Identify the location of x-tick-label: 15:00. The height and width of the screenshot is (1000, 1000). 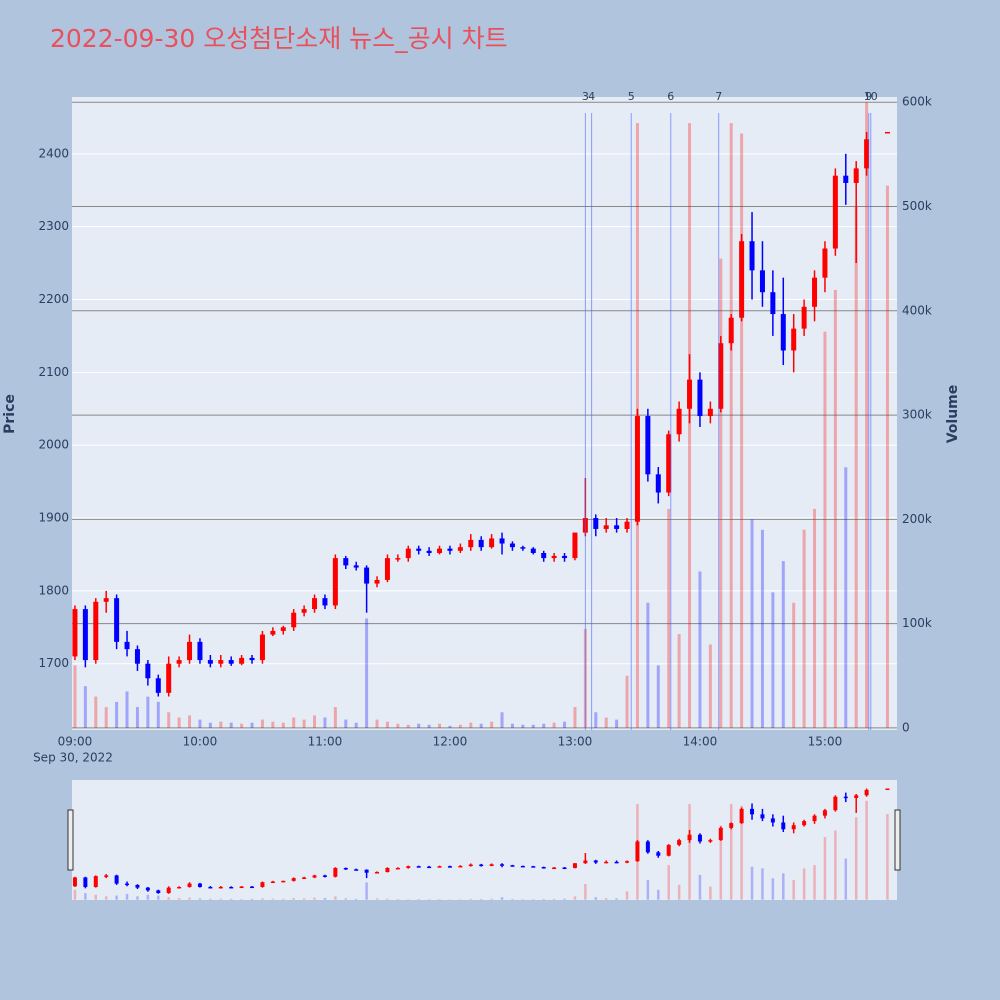
(825, 742).